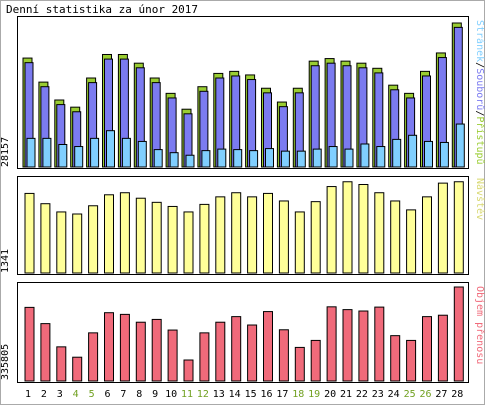 The image size is (485, 405). Describe the element at coordinates (457, 394) in the screenshot. I see `day-label: 28` at that location.